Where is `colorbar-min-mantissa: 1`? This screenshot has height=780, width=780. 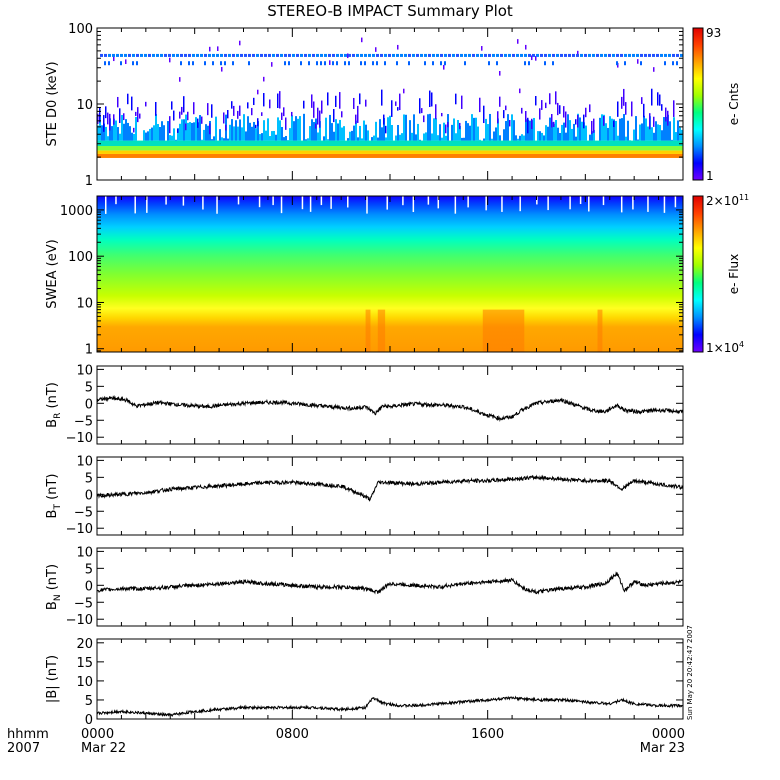
colorbar-min-mantissa: 1 is located at coordinates (710, 176).